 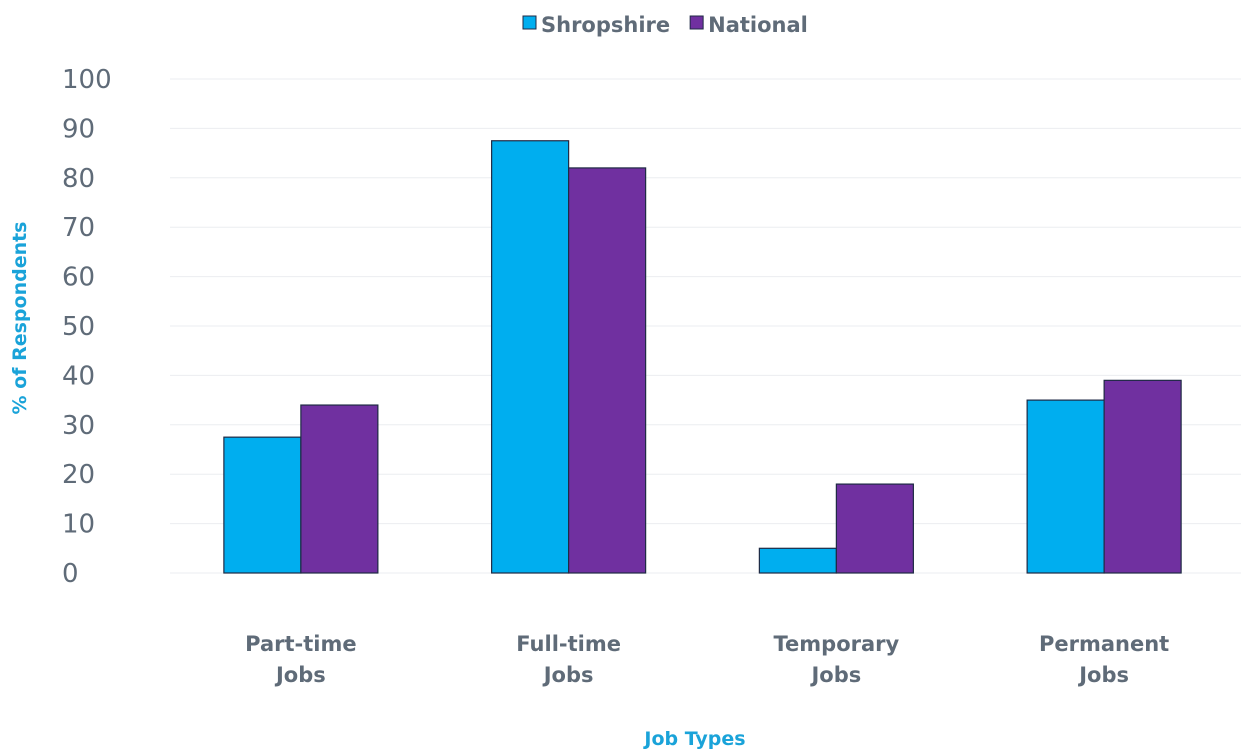 What do you see at coordinates (70, 574) in the screenshot?
I see `y-tick-label: 0` at bounding box center [70, 574].